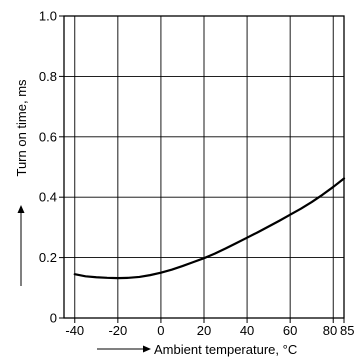 The height and width of the screenshot is (358, 357). I want to click on x-axis-title-group: Ambient temperature, °C, so click(197, 349).